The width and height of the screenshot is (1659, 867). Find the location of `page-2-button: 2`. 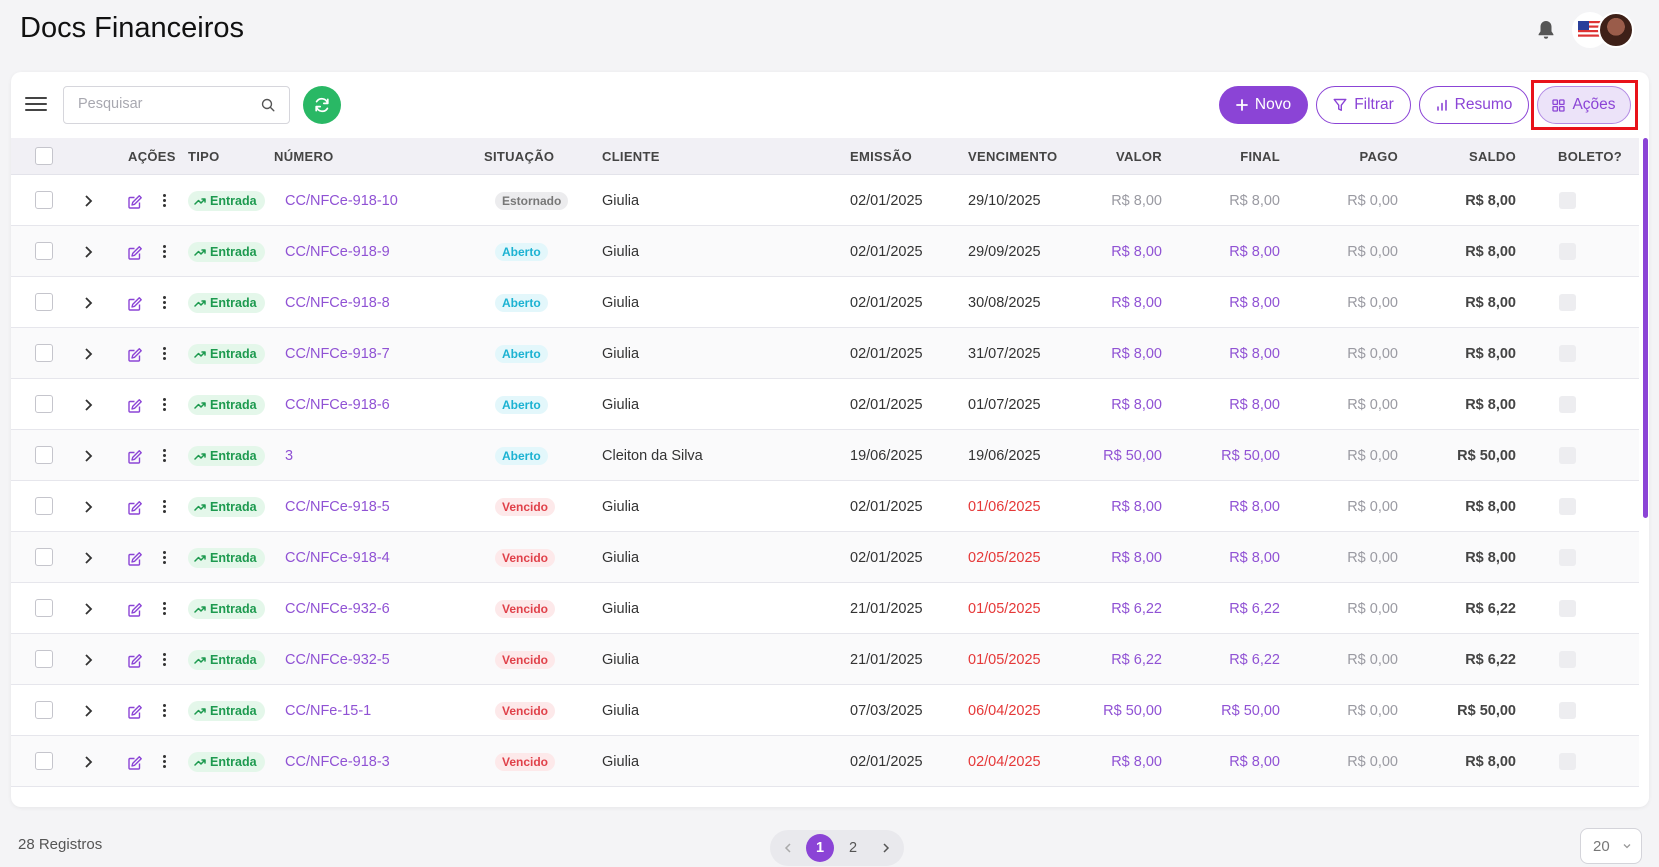

page-2-button: 2 is located at coordinates (853, 848).